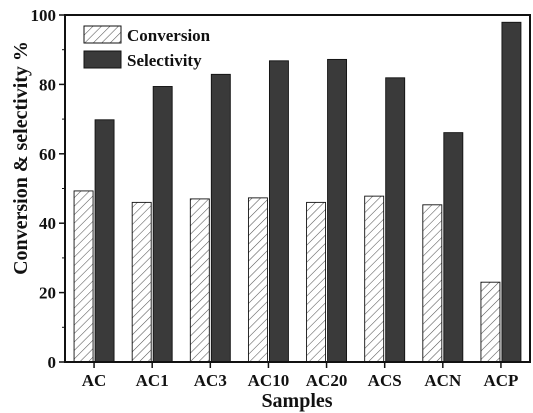 The image size is (533, 413). Describe the element at coordinates (141, 282) in the screenshot. I see `bar-conversion-ac1` at that location.